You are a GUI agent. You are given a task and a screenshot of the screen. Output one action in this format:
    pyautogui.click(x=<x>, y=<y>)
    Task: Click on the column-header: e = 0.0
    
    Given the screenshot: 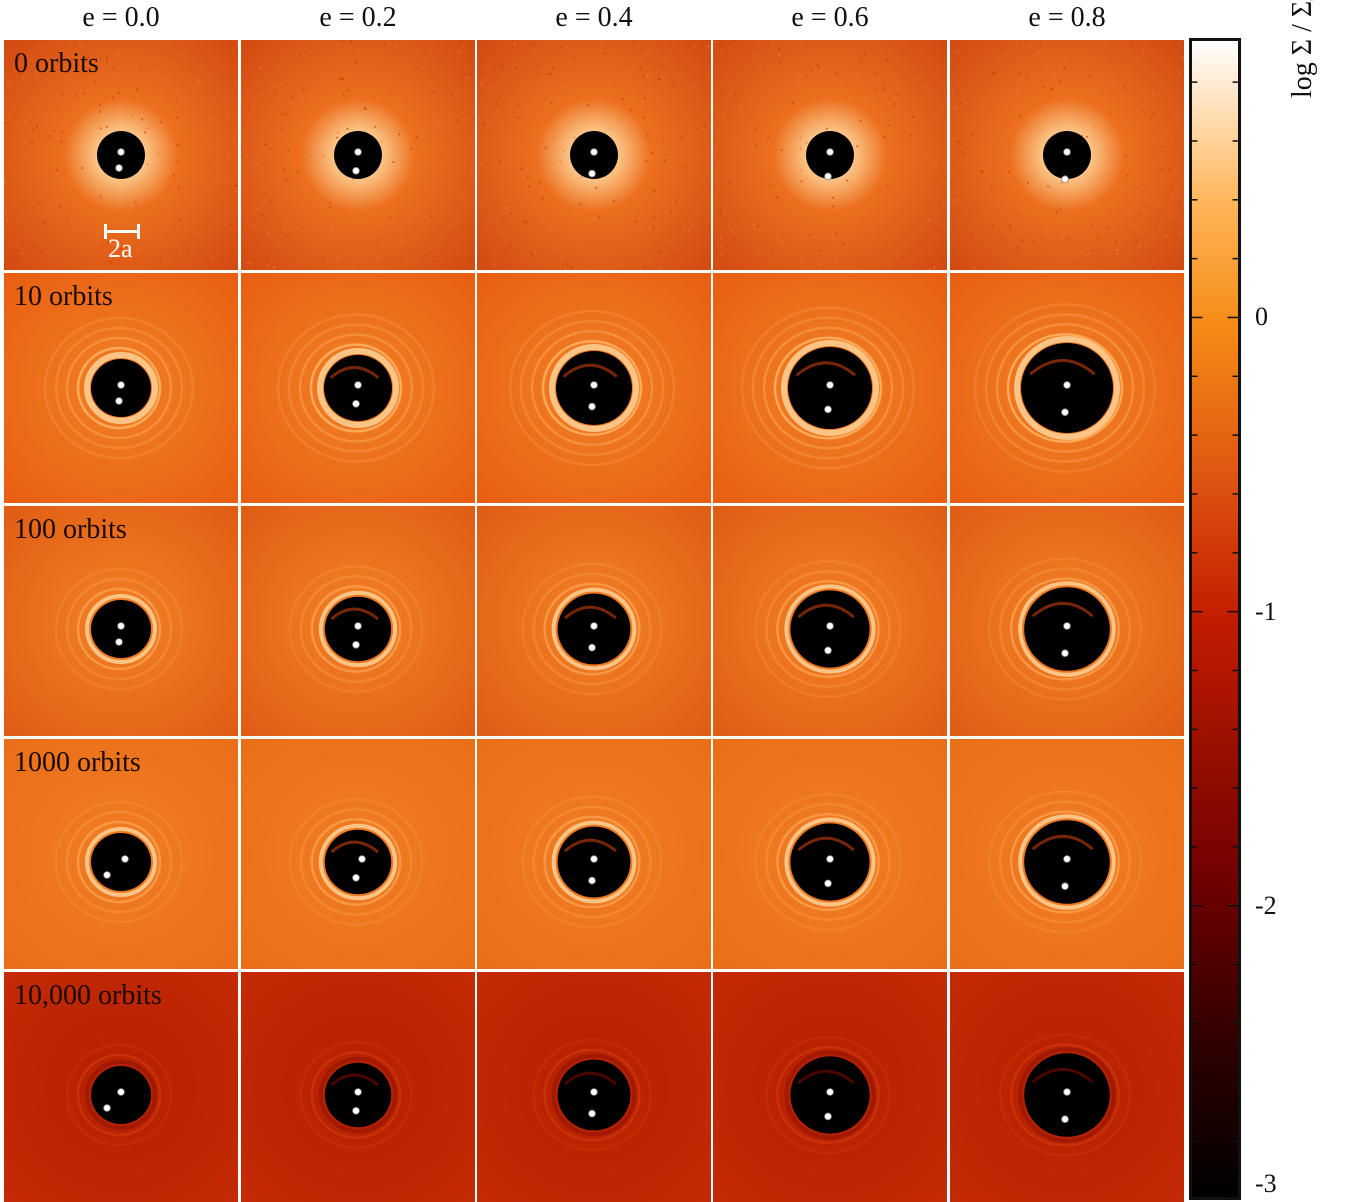 What is the action you would take?
    pyautogui.click(x=121, y=17)
    